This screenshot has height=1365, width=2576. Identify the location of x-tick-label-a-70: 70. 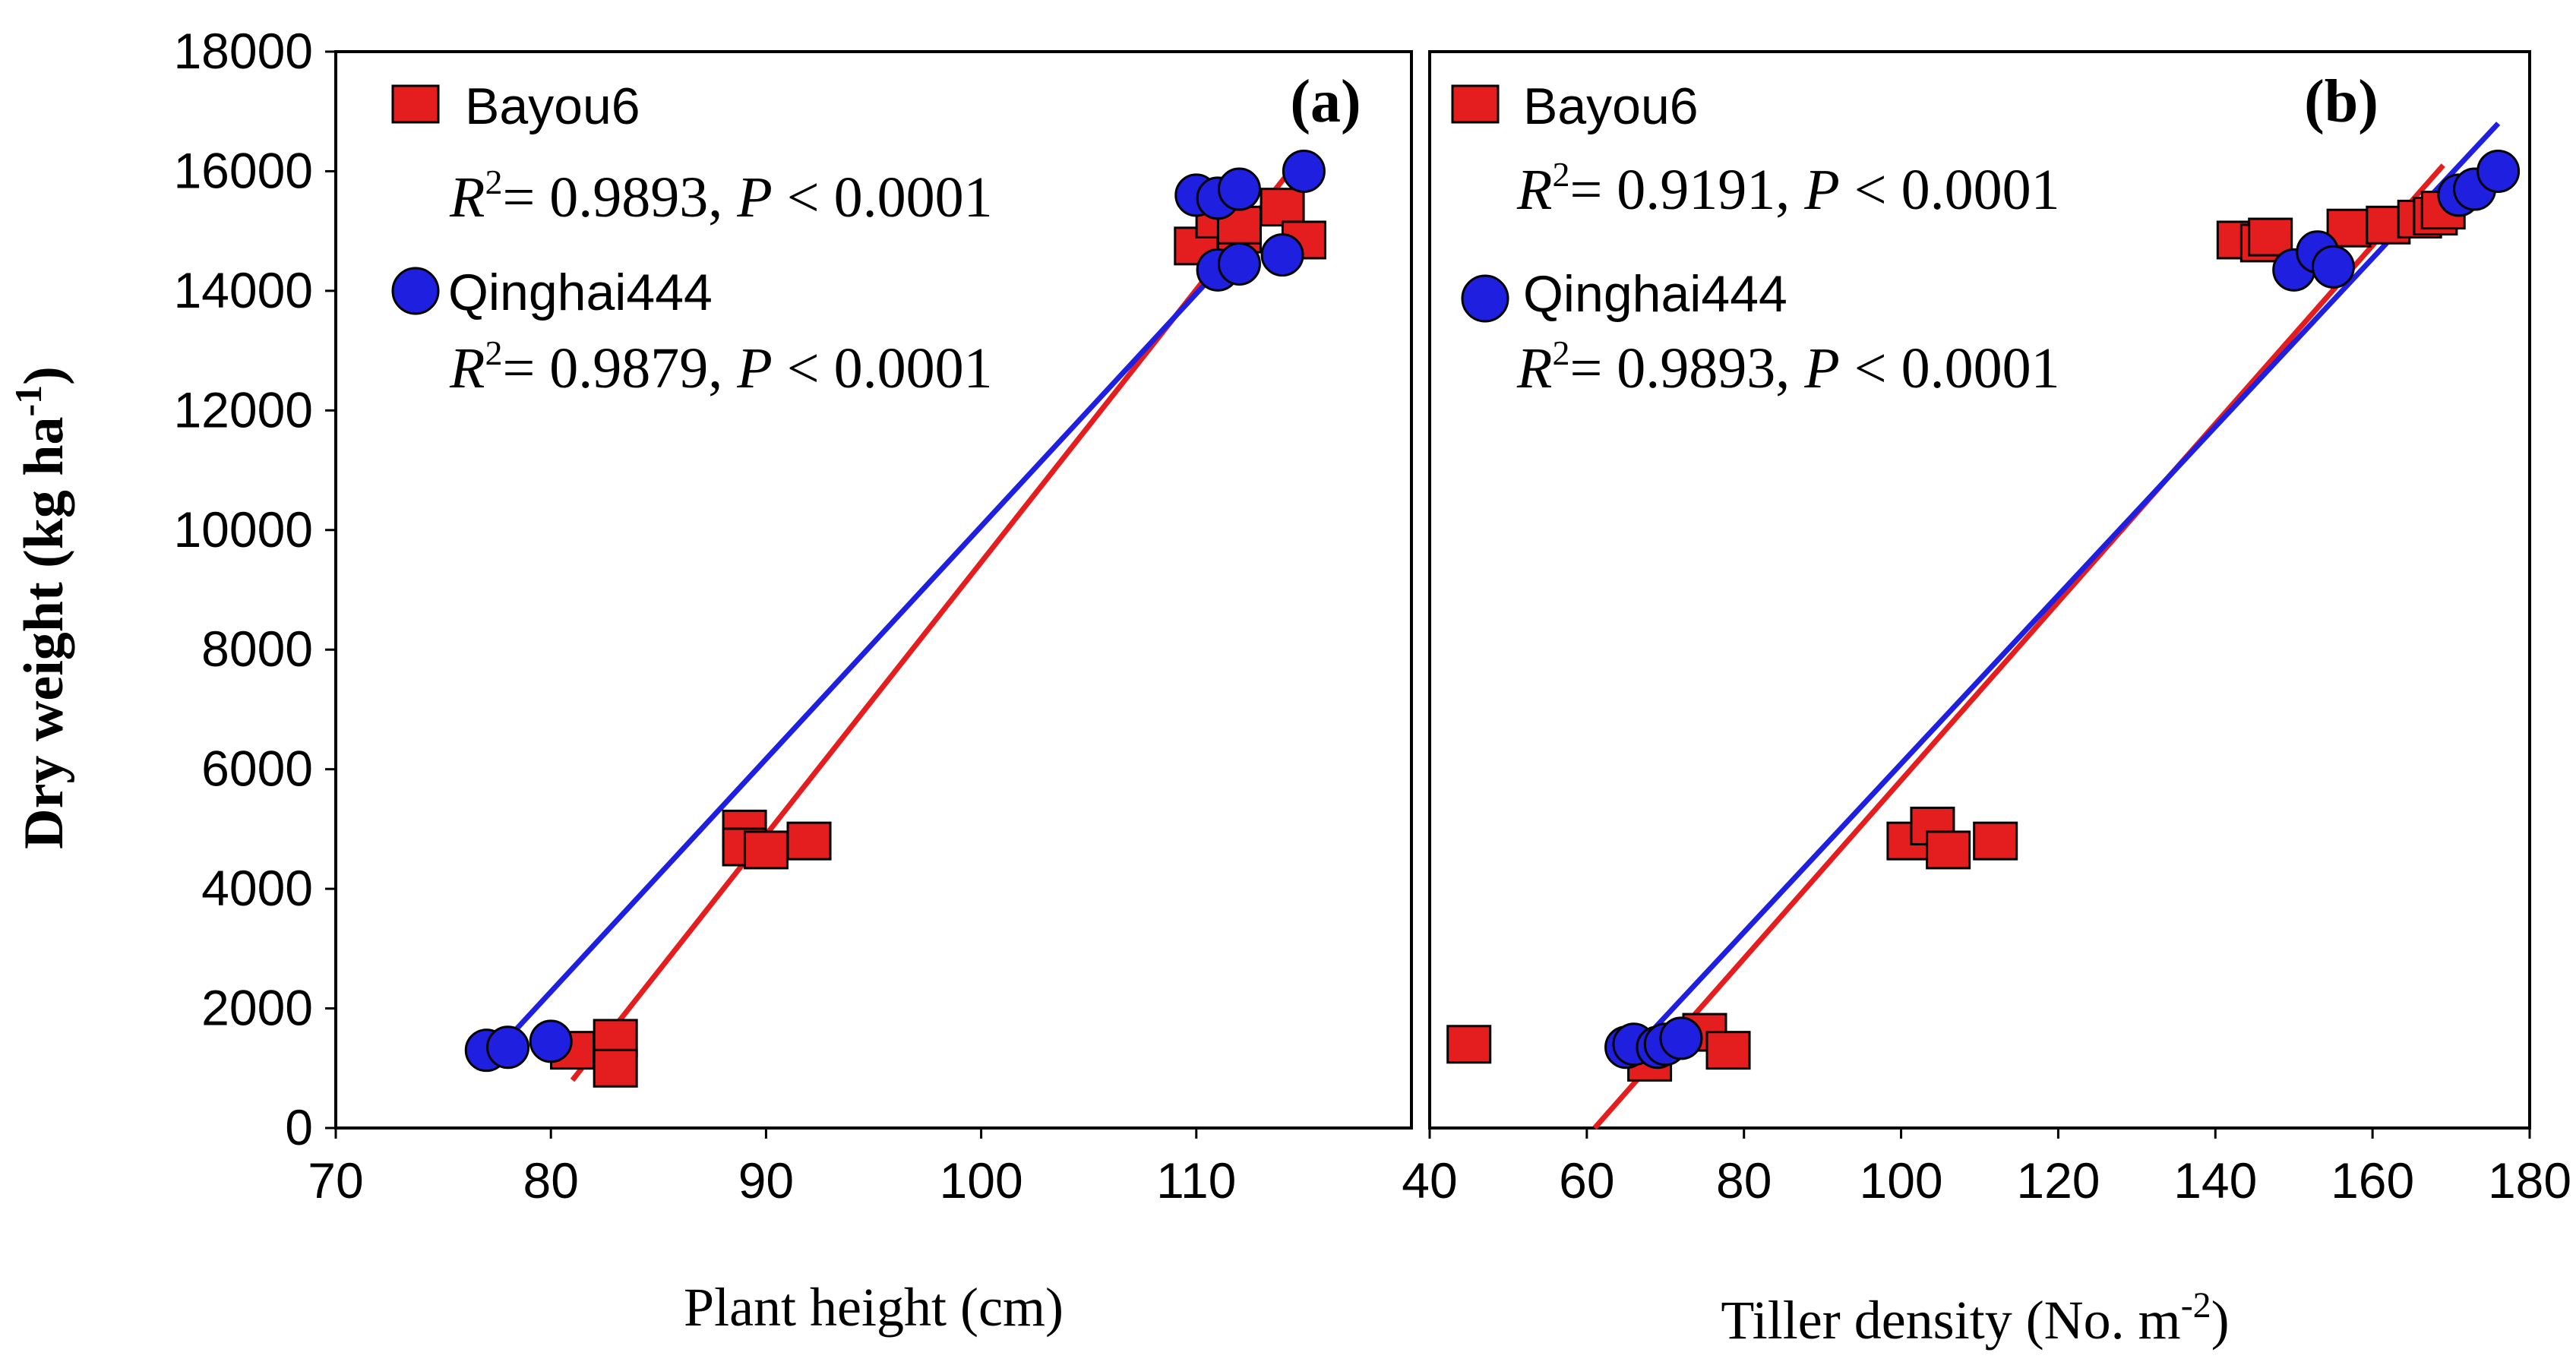
(335, 1180).